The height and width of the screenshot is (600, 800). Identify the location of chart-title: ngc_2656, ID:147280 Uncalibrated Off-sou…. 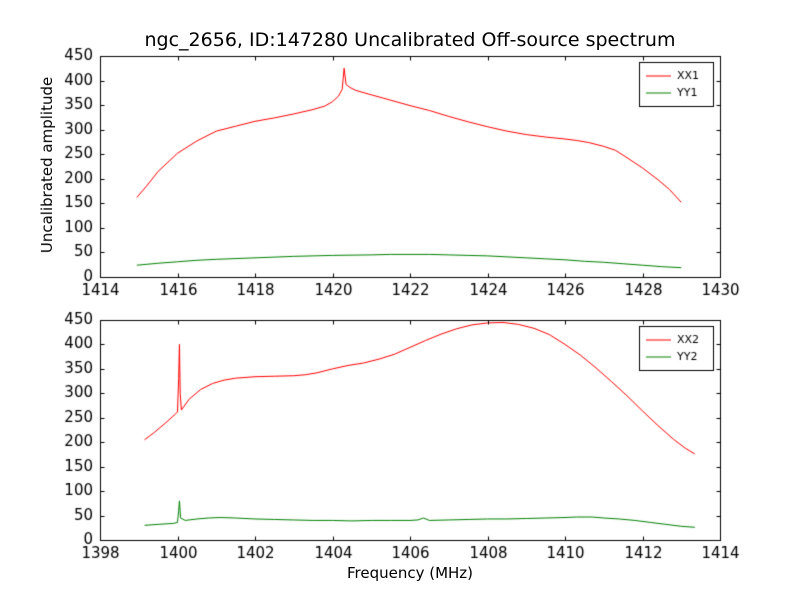
(410, 40).